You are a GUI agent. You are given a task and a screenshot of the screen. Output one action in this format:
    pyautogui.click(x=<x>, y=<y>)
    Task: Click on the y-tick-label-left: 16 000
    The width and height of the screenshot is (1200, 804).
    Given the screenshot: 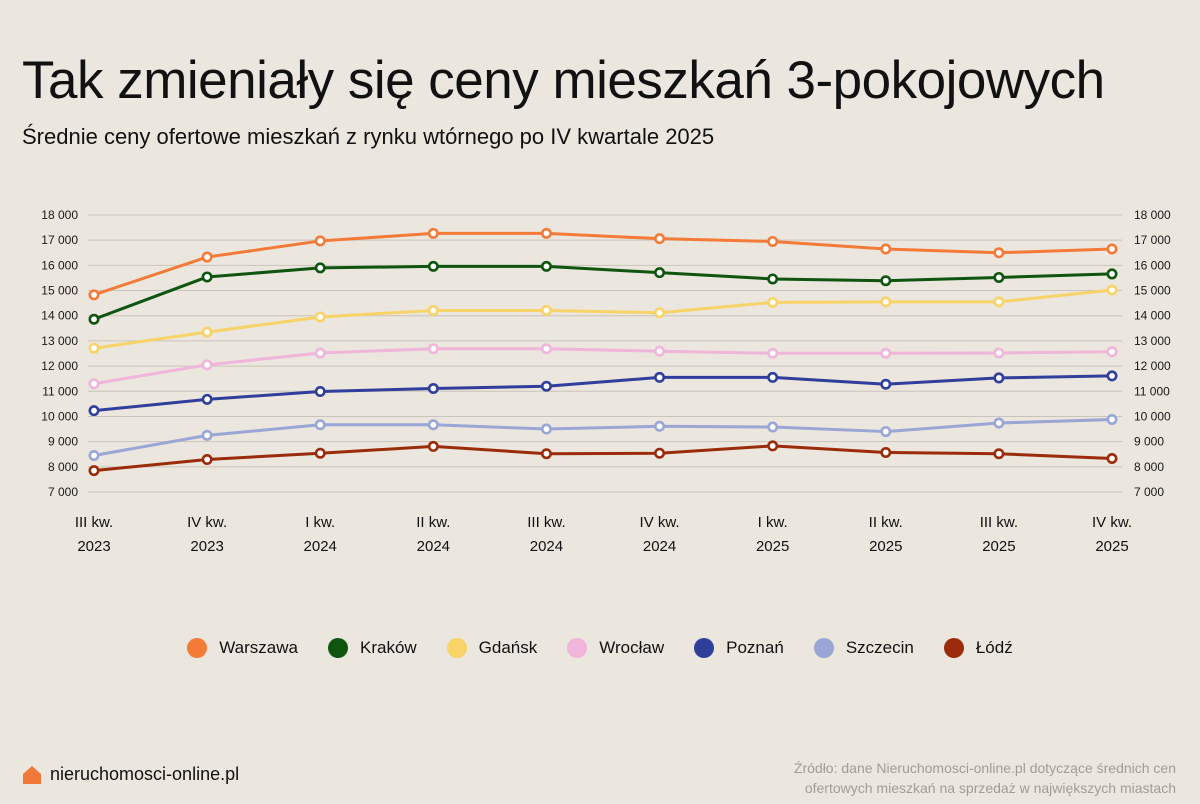 What is the action you would take?
    pyautogui.click(x=59, y=265)
    